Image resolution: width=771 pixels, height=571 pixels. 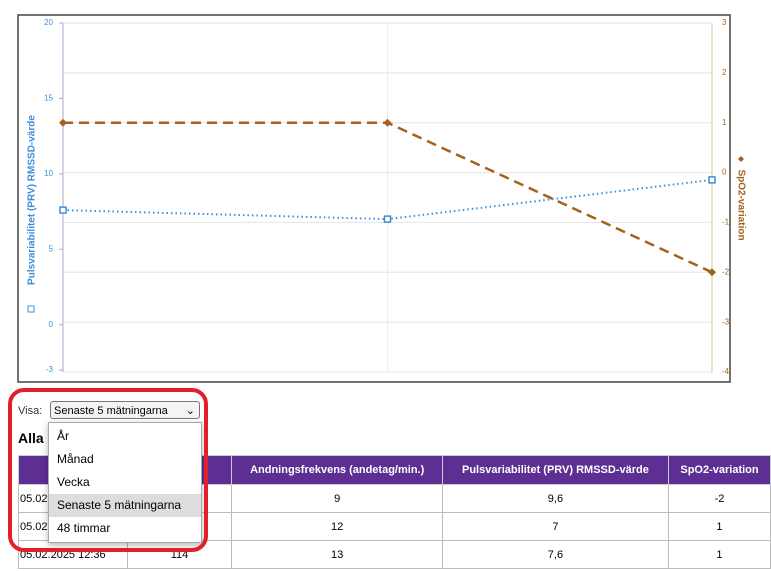 What do you see at coordinates (741, 159) in the screenshot?
I see `y2-axis-title-marker` at bounding box center [741, 159].